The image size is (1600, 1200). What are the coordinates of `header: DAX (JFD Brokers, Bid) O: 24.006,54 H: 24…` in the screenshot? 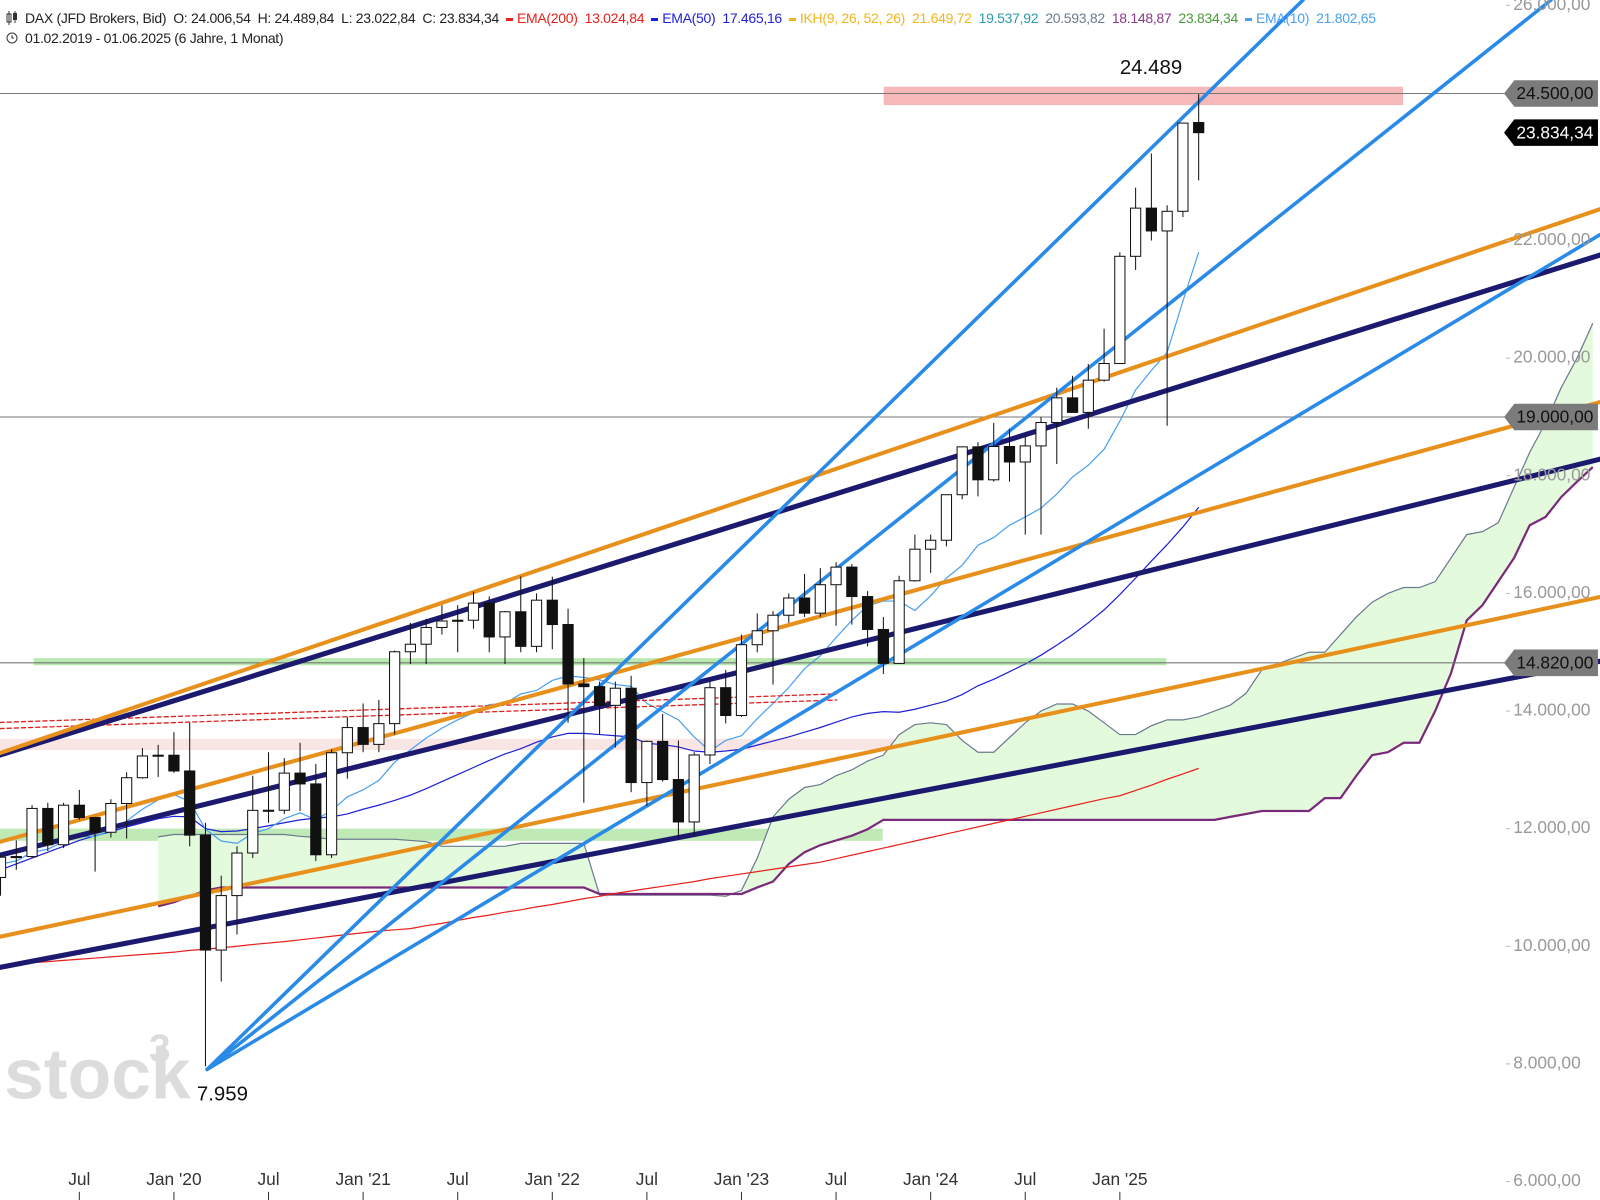 It's located at (691, 28).